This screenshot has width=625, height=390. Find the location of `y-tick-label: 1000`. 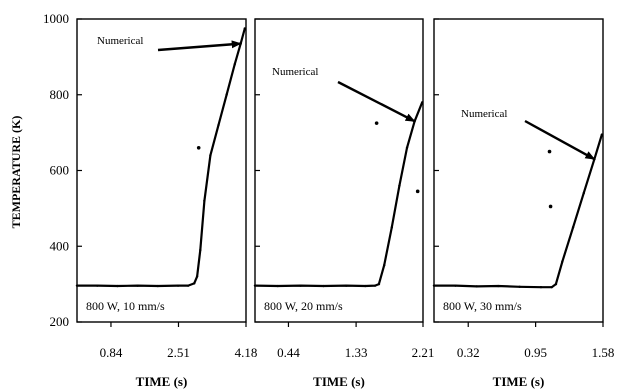

y-tick-label: 1000 is located at coordinates (56, 18).